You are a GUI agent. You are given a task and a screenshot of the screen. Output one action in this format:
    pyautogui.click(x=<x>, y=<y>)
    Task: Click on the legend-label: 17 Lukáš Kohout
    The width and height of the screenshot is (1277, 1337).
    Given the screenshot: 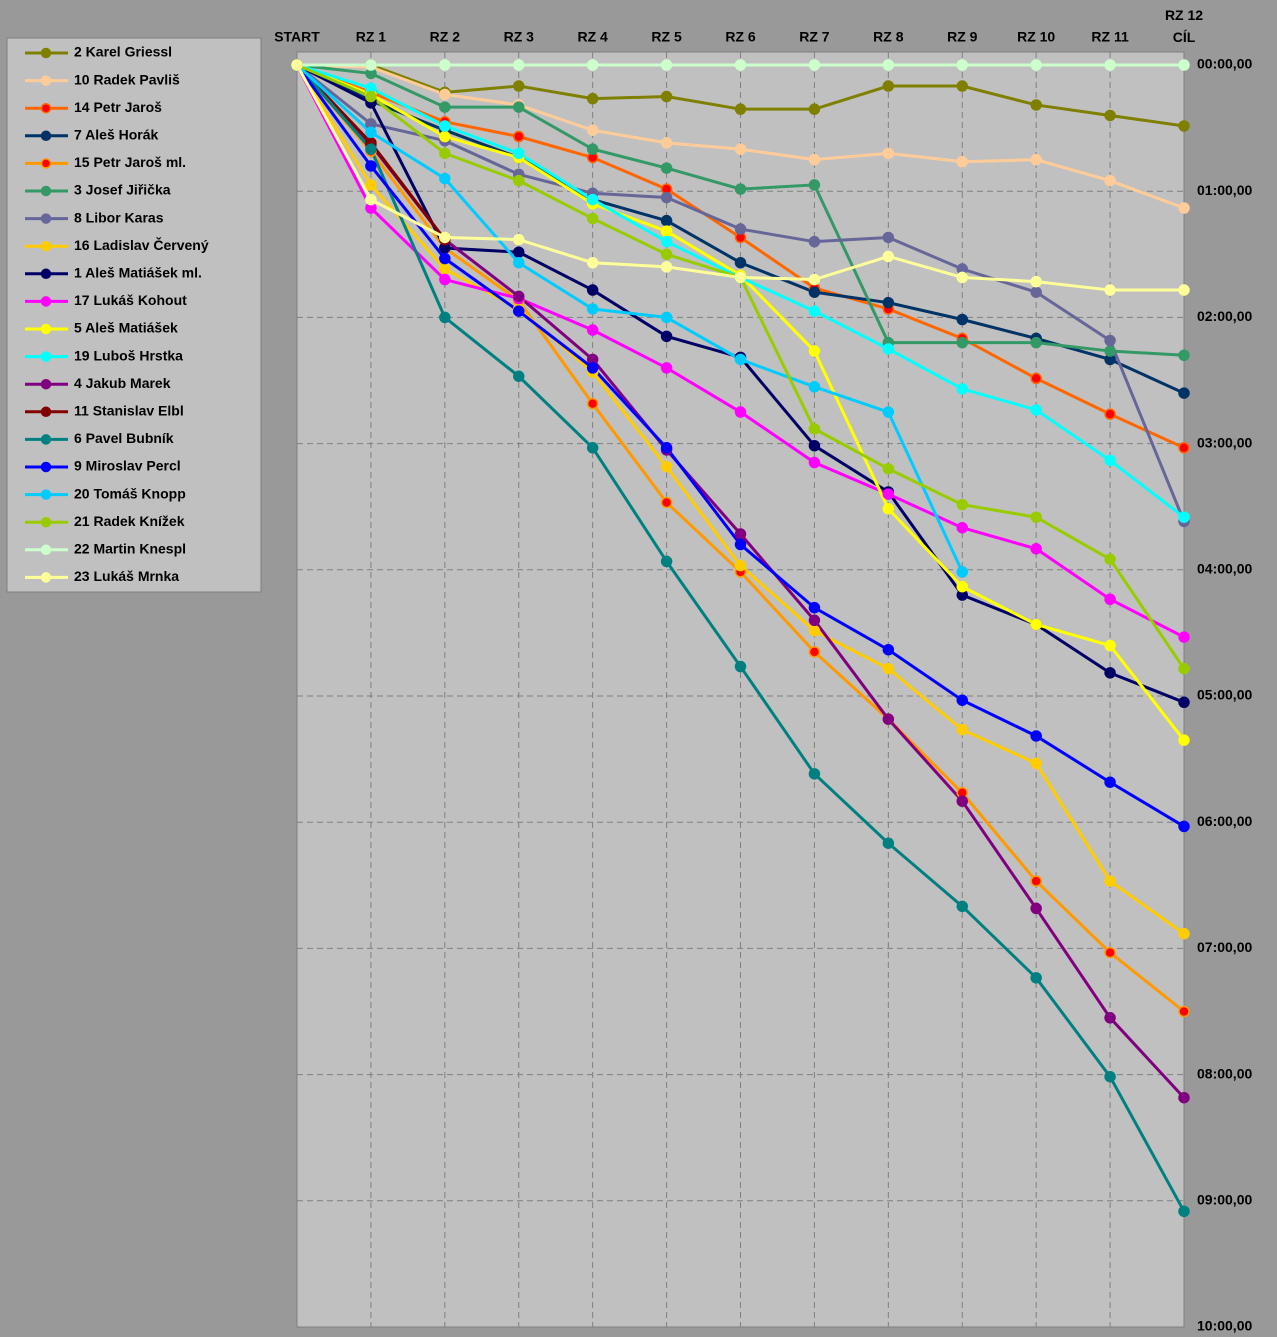 What is the action you would take?
    pyautogui.click(x=130, y=300)
    